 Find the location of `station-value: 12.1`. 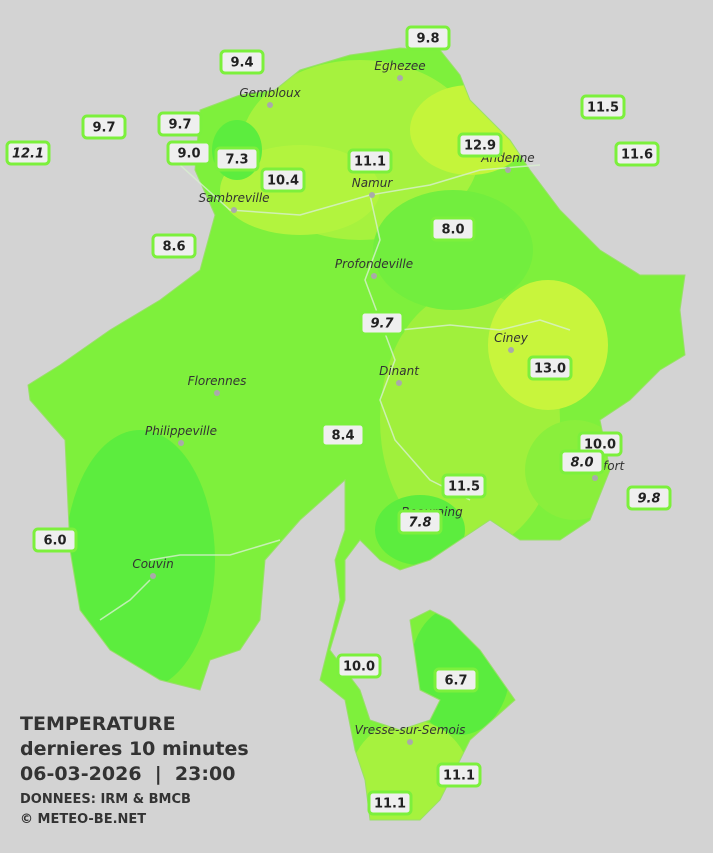

station-value: 12.1 is located at coordinates (28, 154).